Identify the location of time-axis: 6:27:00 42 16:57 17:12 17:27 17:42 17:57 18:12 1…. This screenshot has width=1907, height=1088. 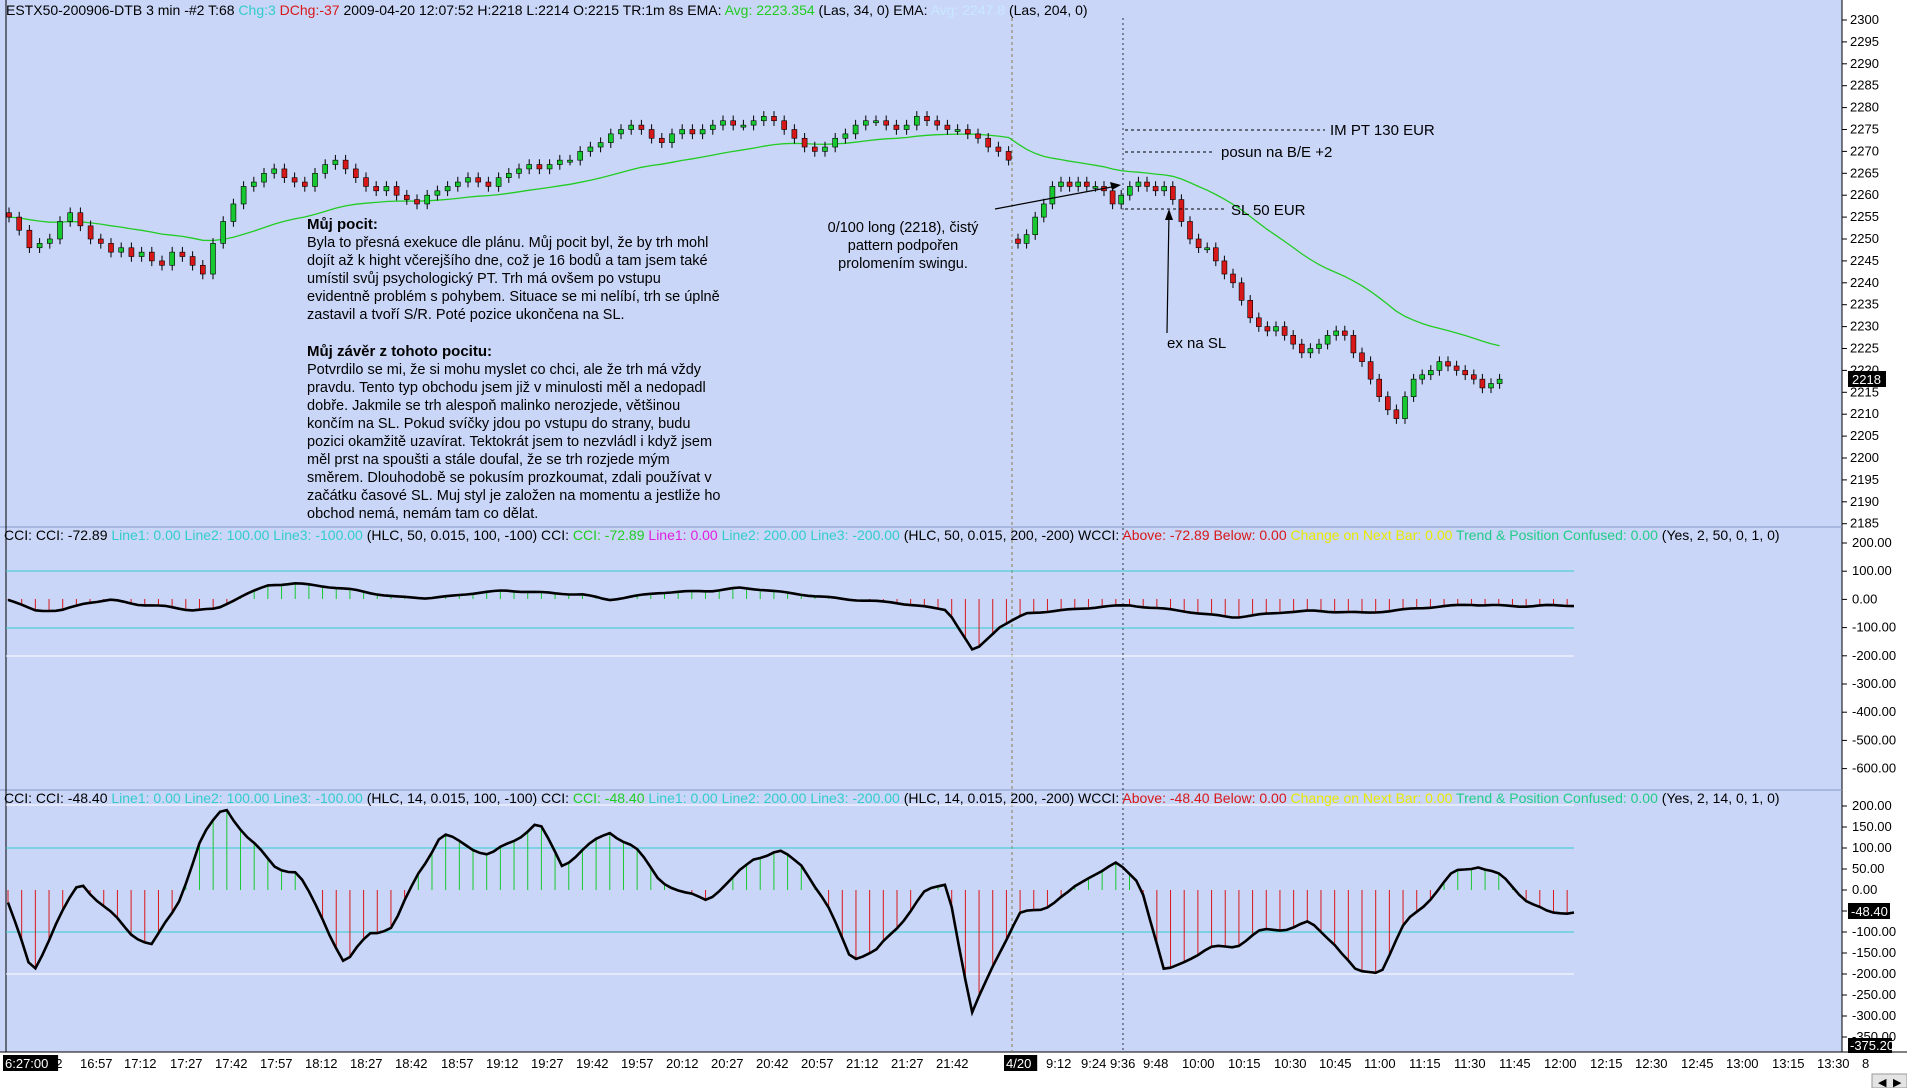
(936, 1063).